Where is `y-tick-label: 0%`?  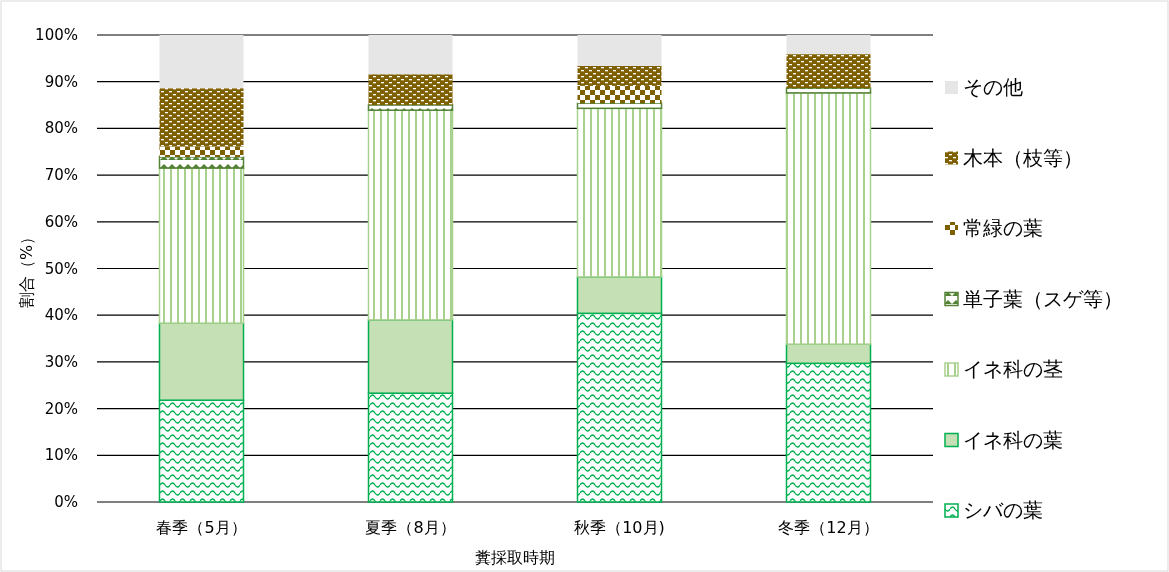 y-tick-label: 0% is located at coordinates (66, 502).